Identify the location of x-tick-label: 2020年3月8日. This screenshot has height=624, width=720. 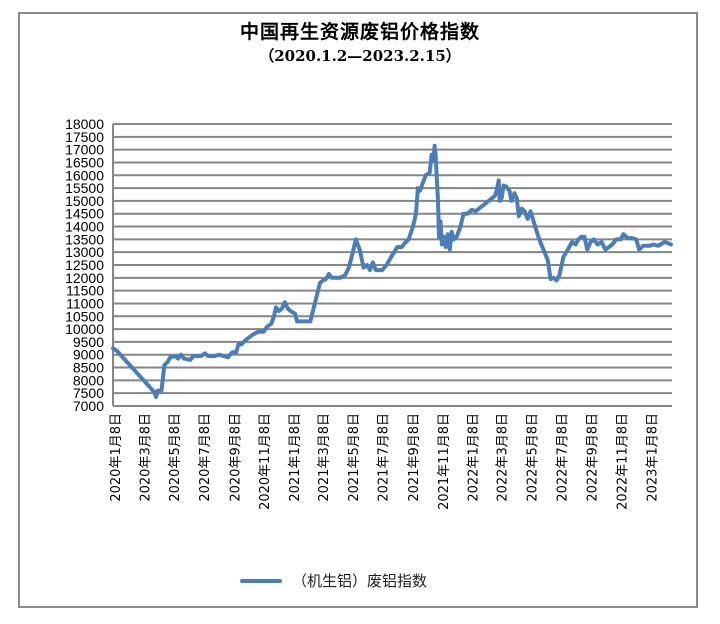
(145, 457).